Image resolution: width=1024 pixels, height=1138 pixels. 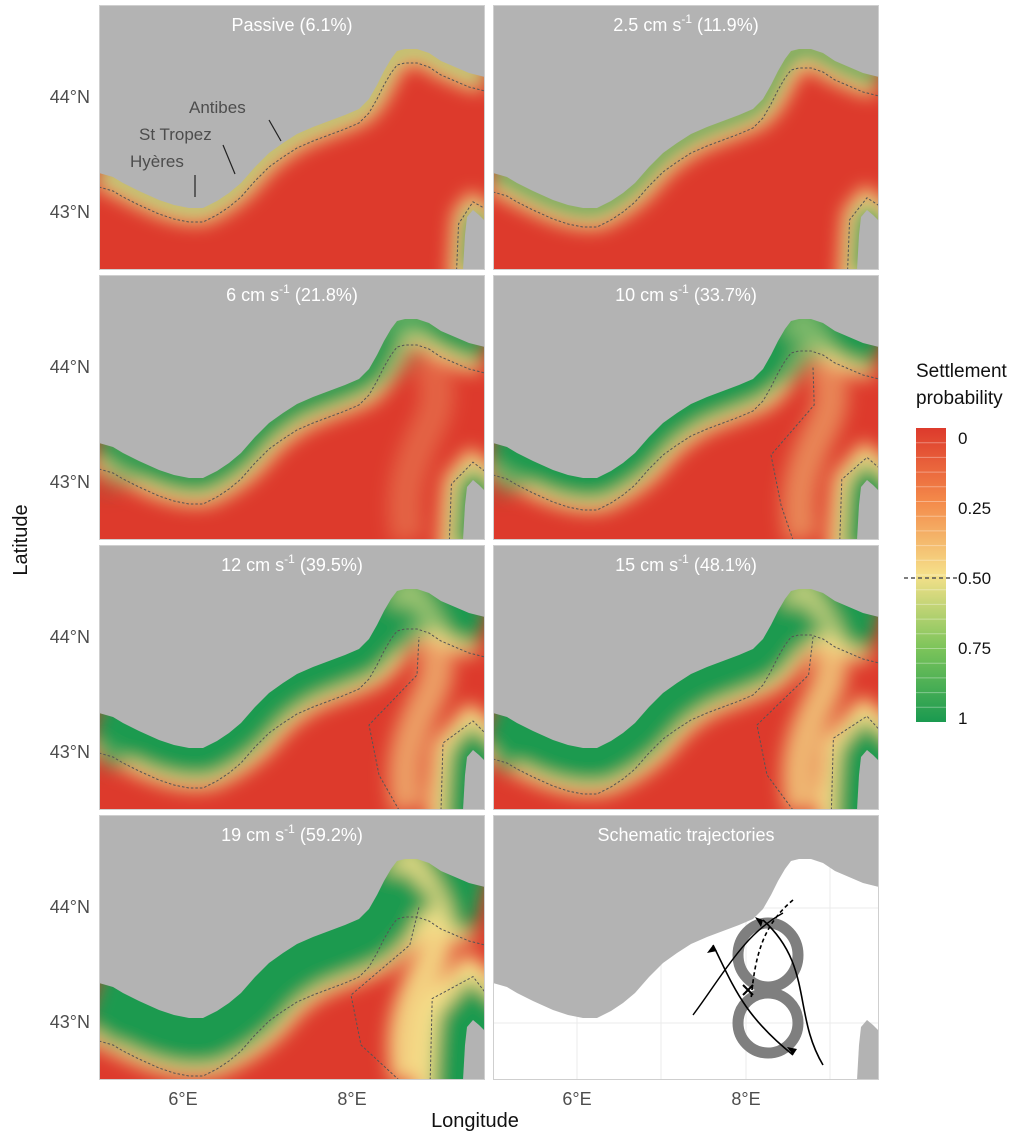 I want to click on schematic-trajectories-panel: Schematic trajectories, so click(x=686, y=947).